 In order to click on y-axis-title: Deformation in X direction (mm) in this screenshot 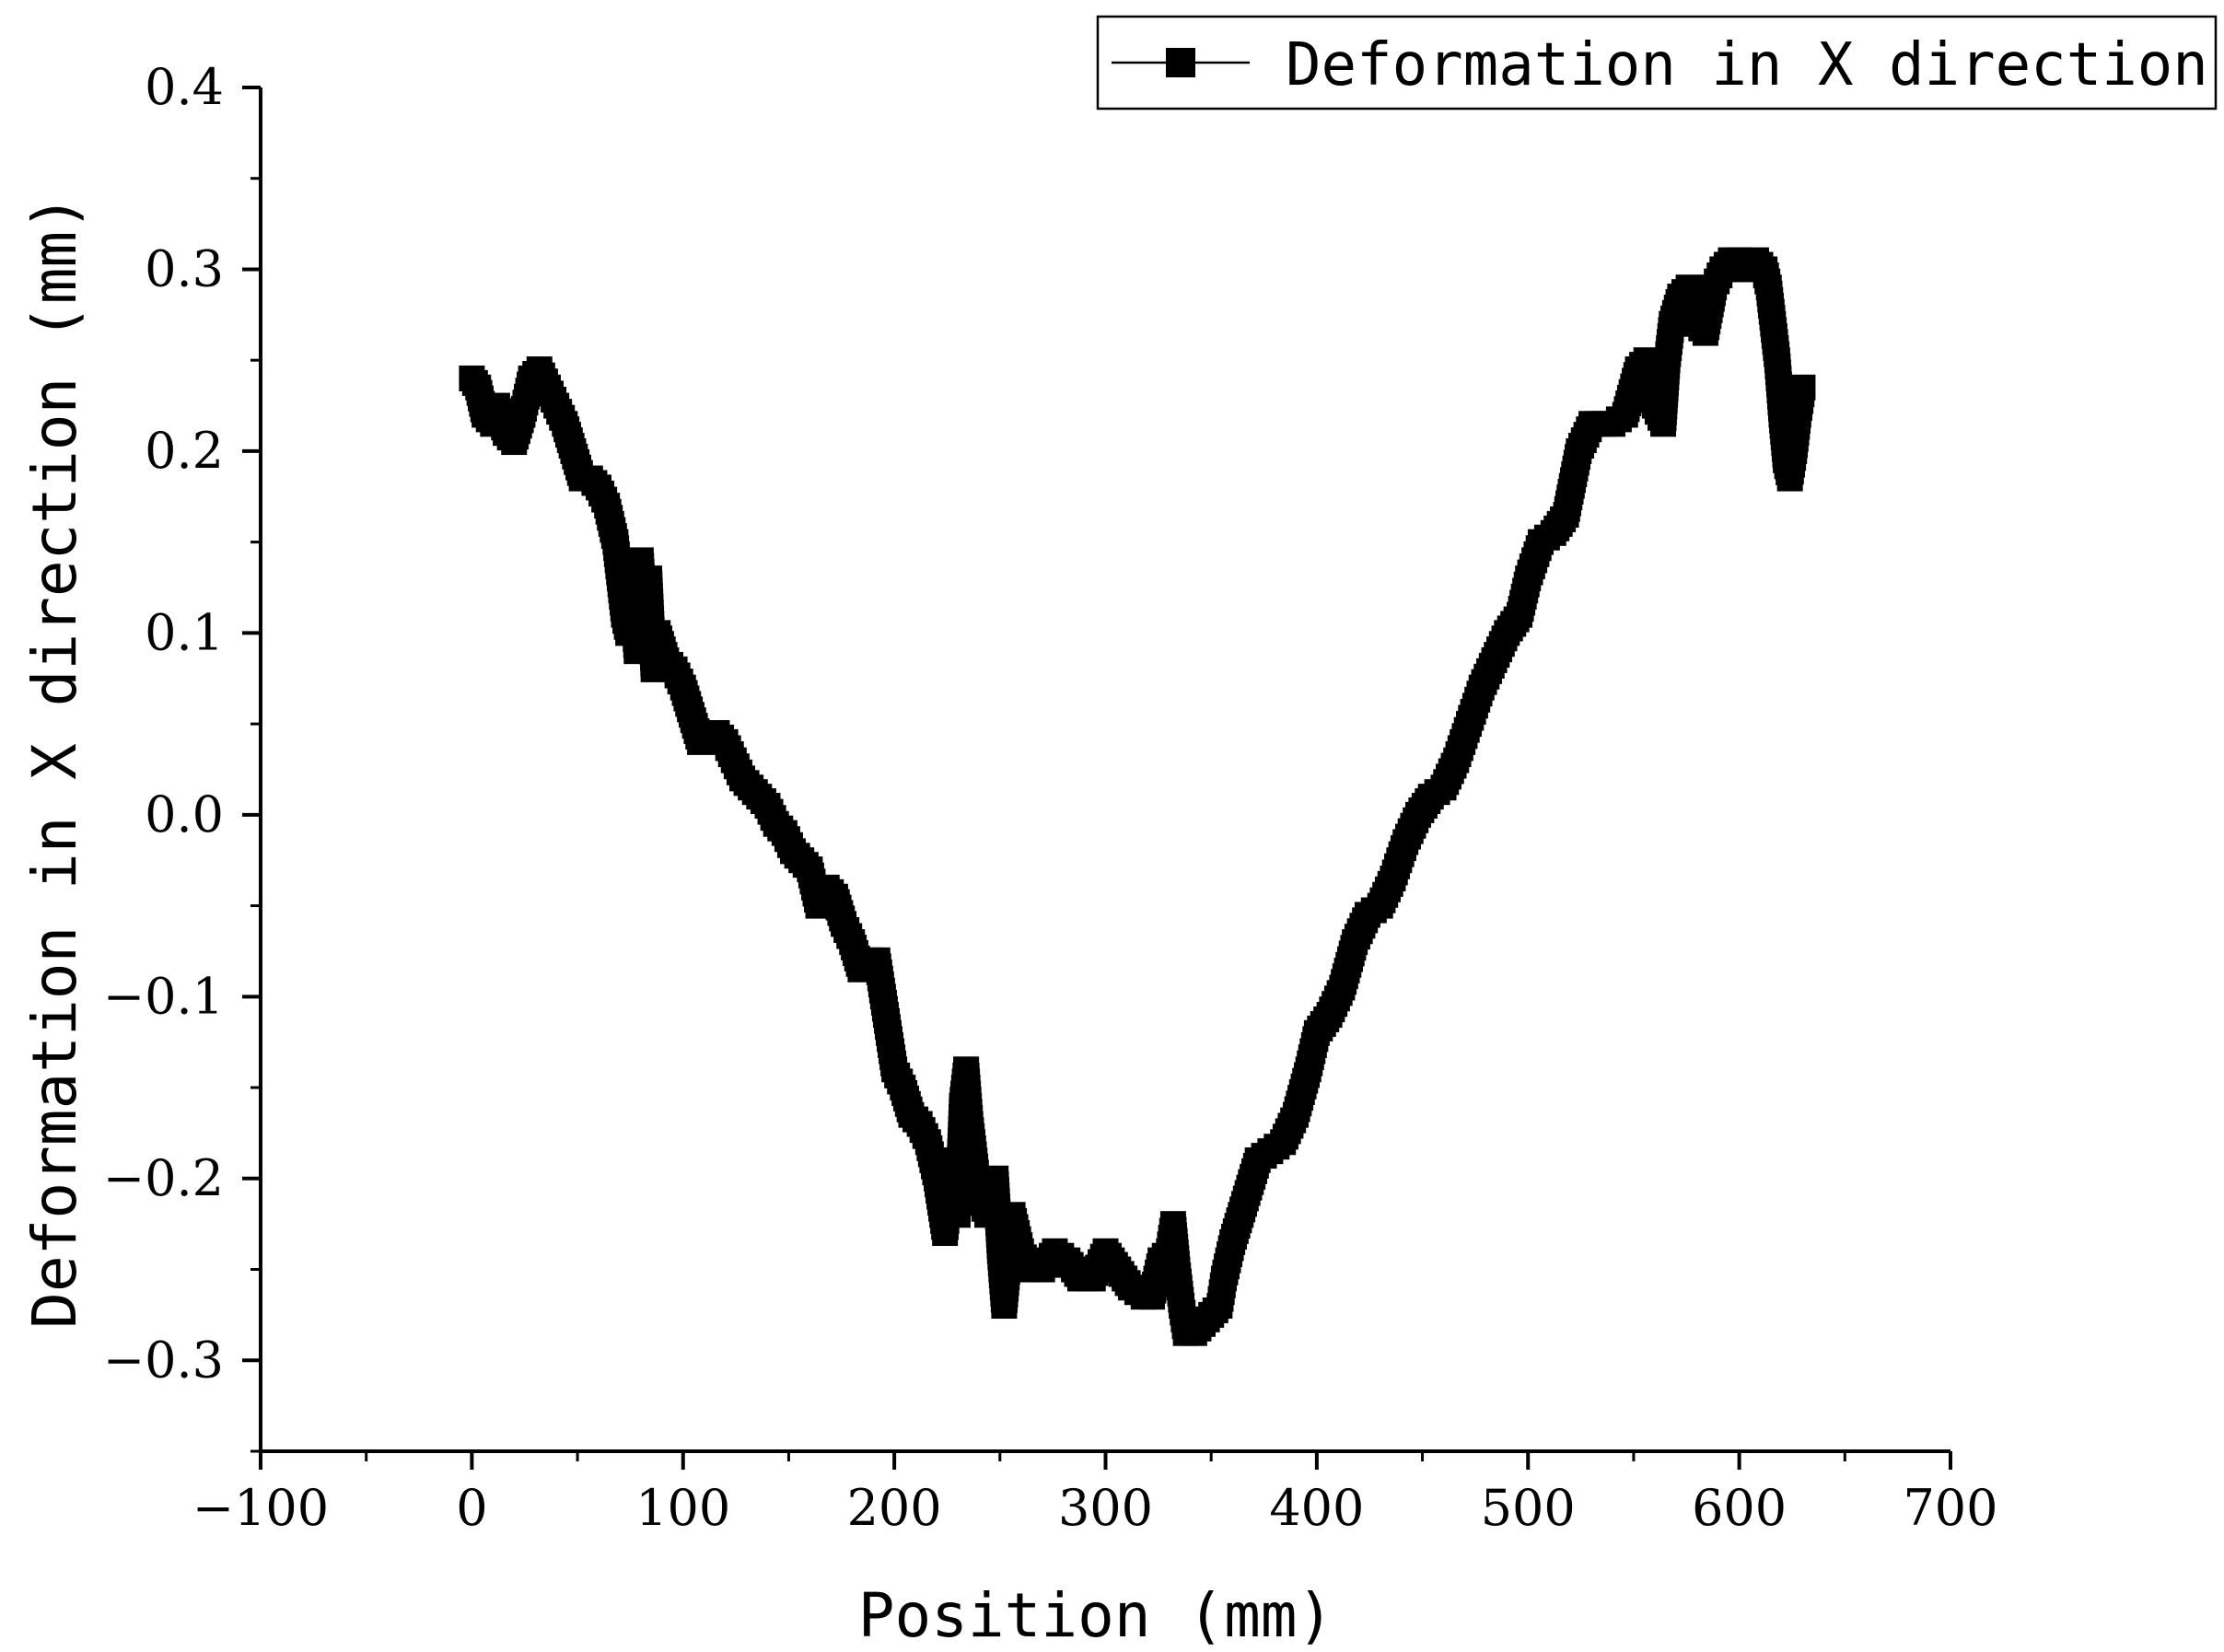, I will do `click(54, 761)`.